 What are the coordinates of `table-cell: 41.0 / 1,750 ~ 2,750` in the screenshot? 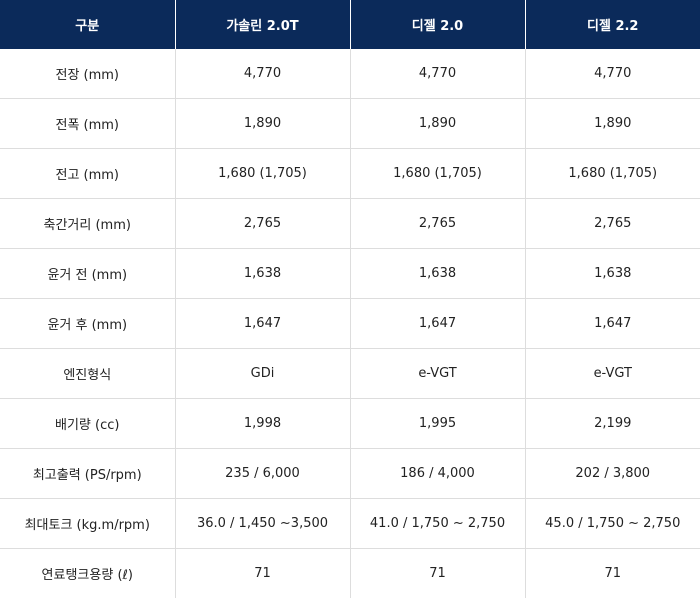 It's located at (438, 523).